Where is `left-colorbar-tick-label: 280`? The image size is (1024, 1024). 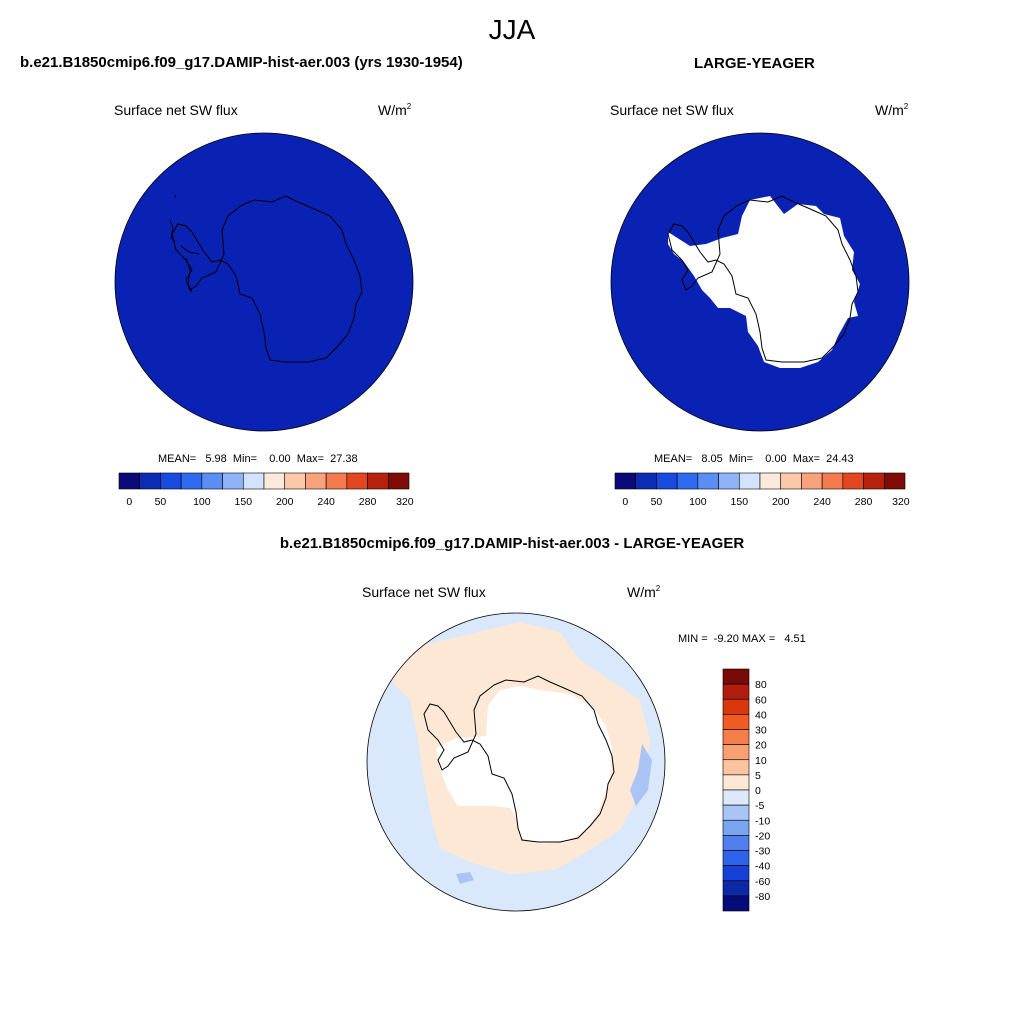
left-colorbar-tick-label: 280 is located at coordinates (368, 502).